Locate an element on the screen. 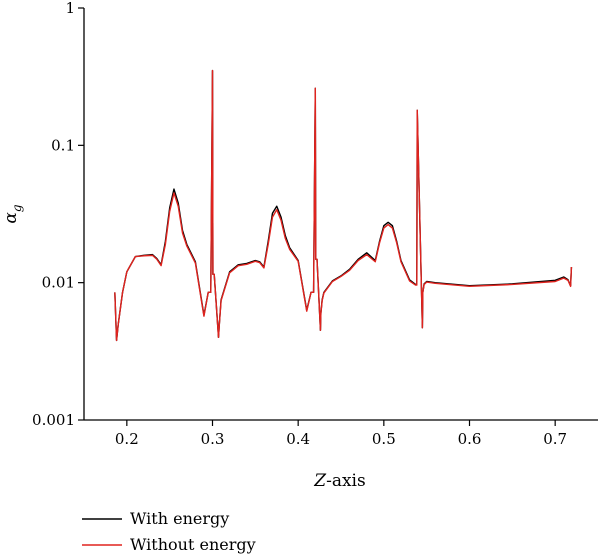  y-axis-title-main: α is located at coordinates (11, 218).